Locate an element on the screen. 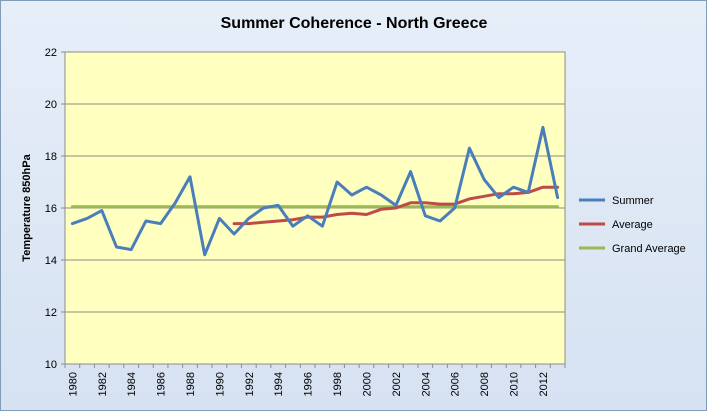 The image size is (707, 412). x-tick-label: 2006 is located at coordinates (456, 384).